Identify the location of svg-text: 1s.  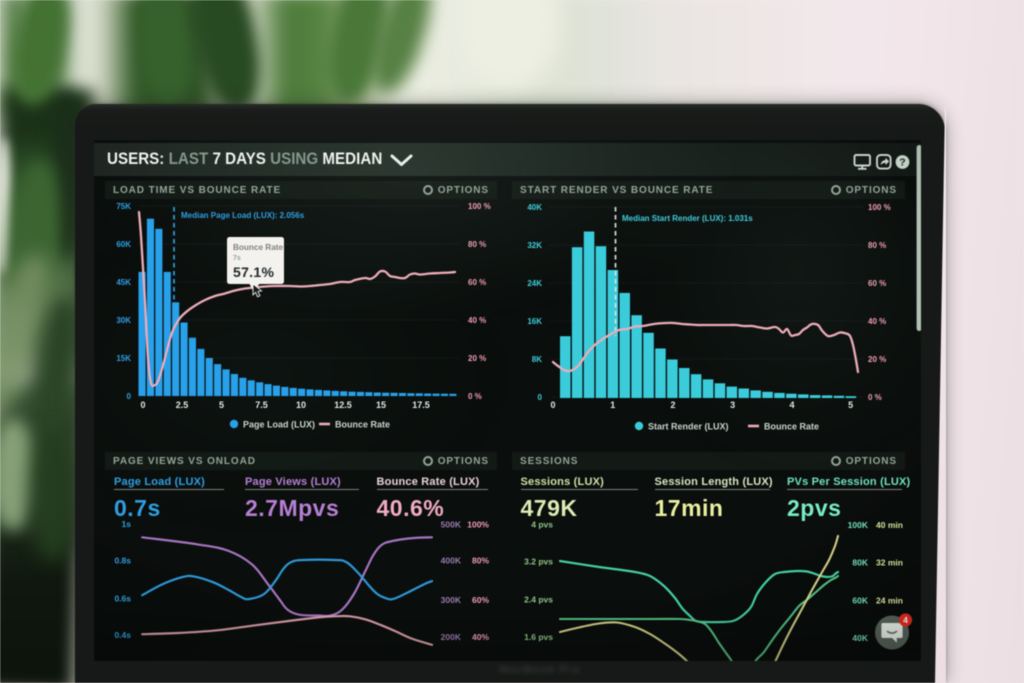
(127, 524).